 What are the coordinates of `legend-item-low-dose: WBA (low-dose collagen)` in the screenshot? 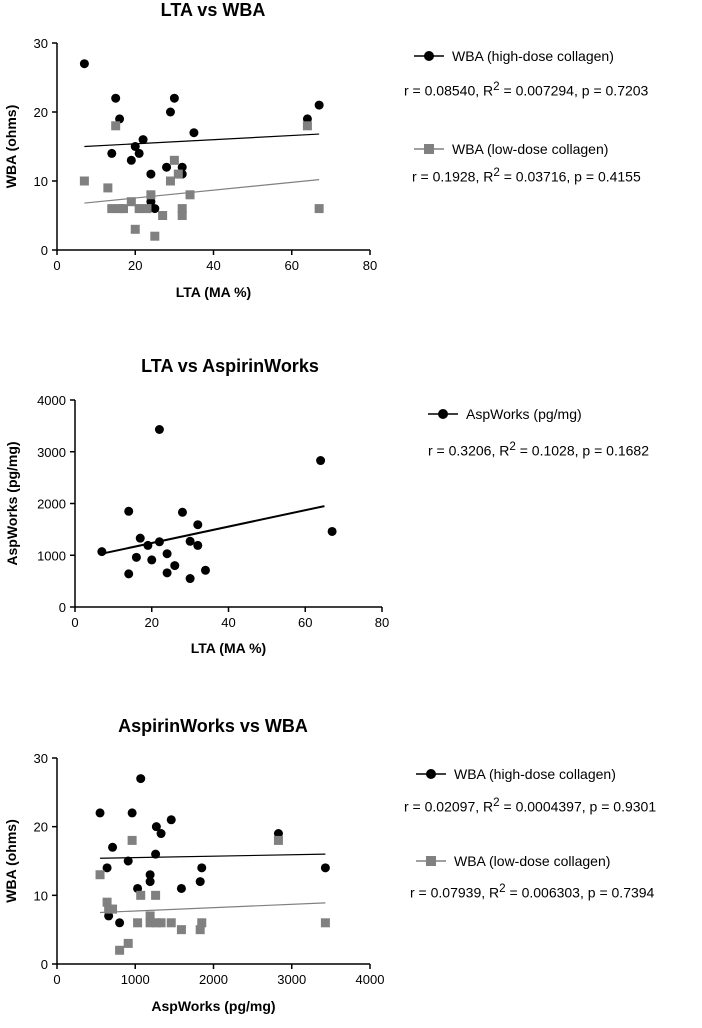 It's located at (513, 861).